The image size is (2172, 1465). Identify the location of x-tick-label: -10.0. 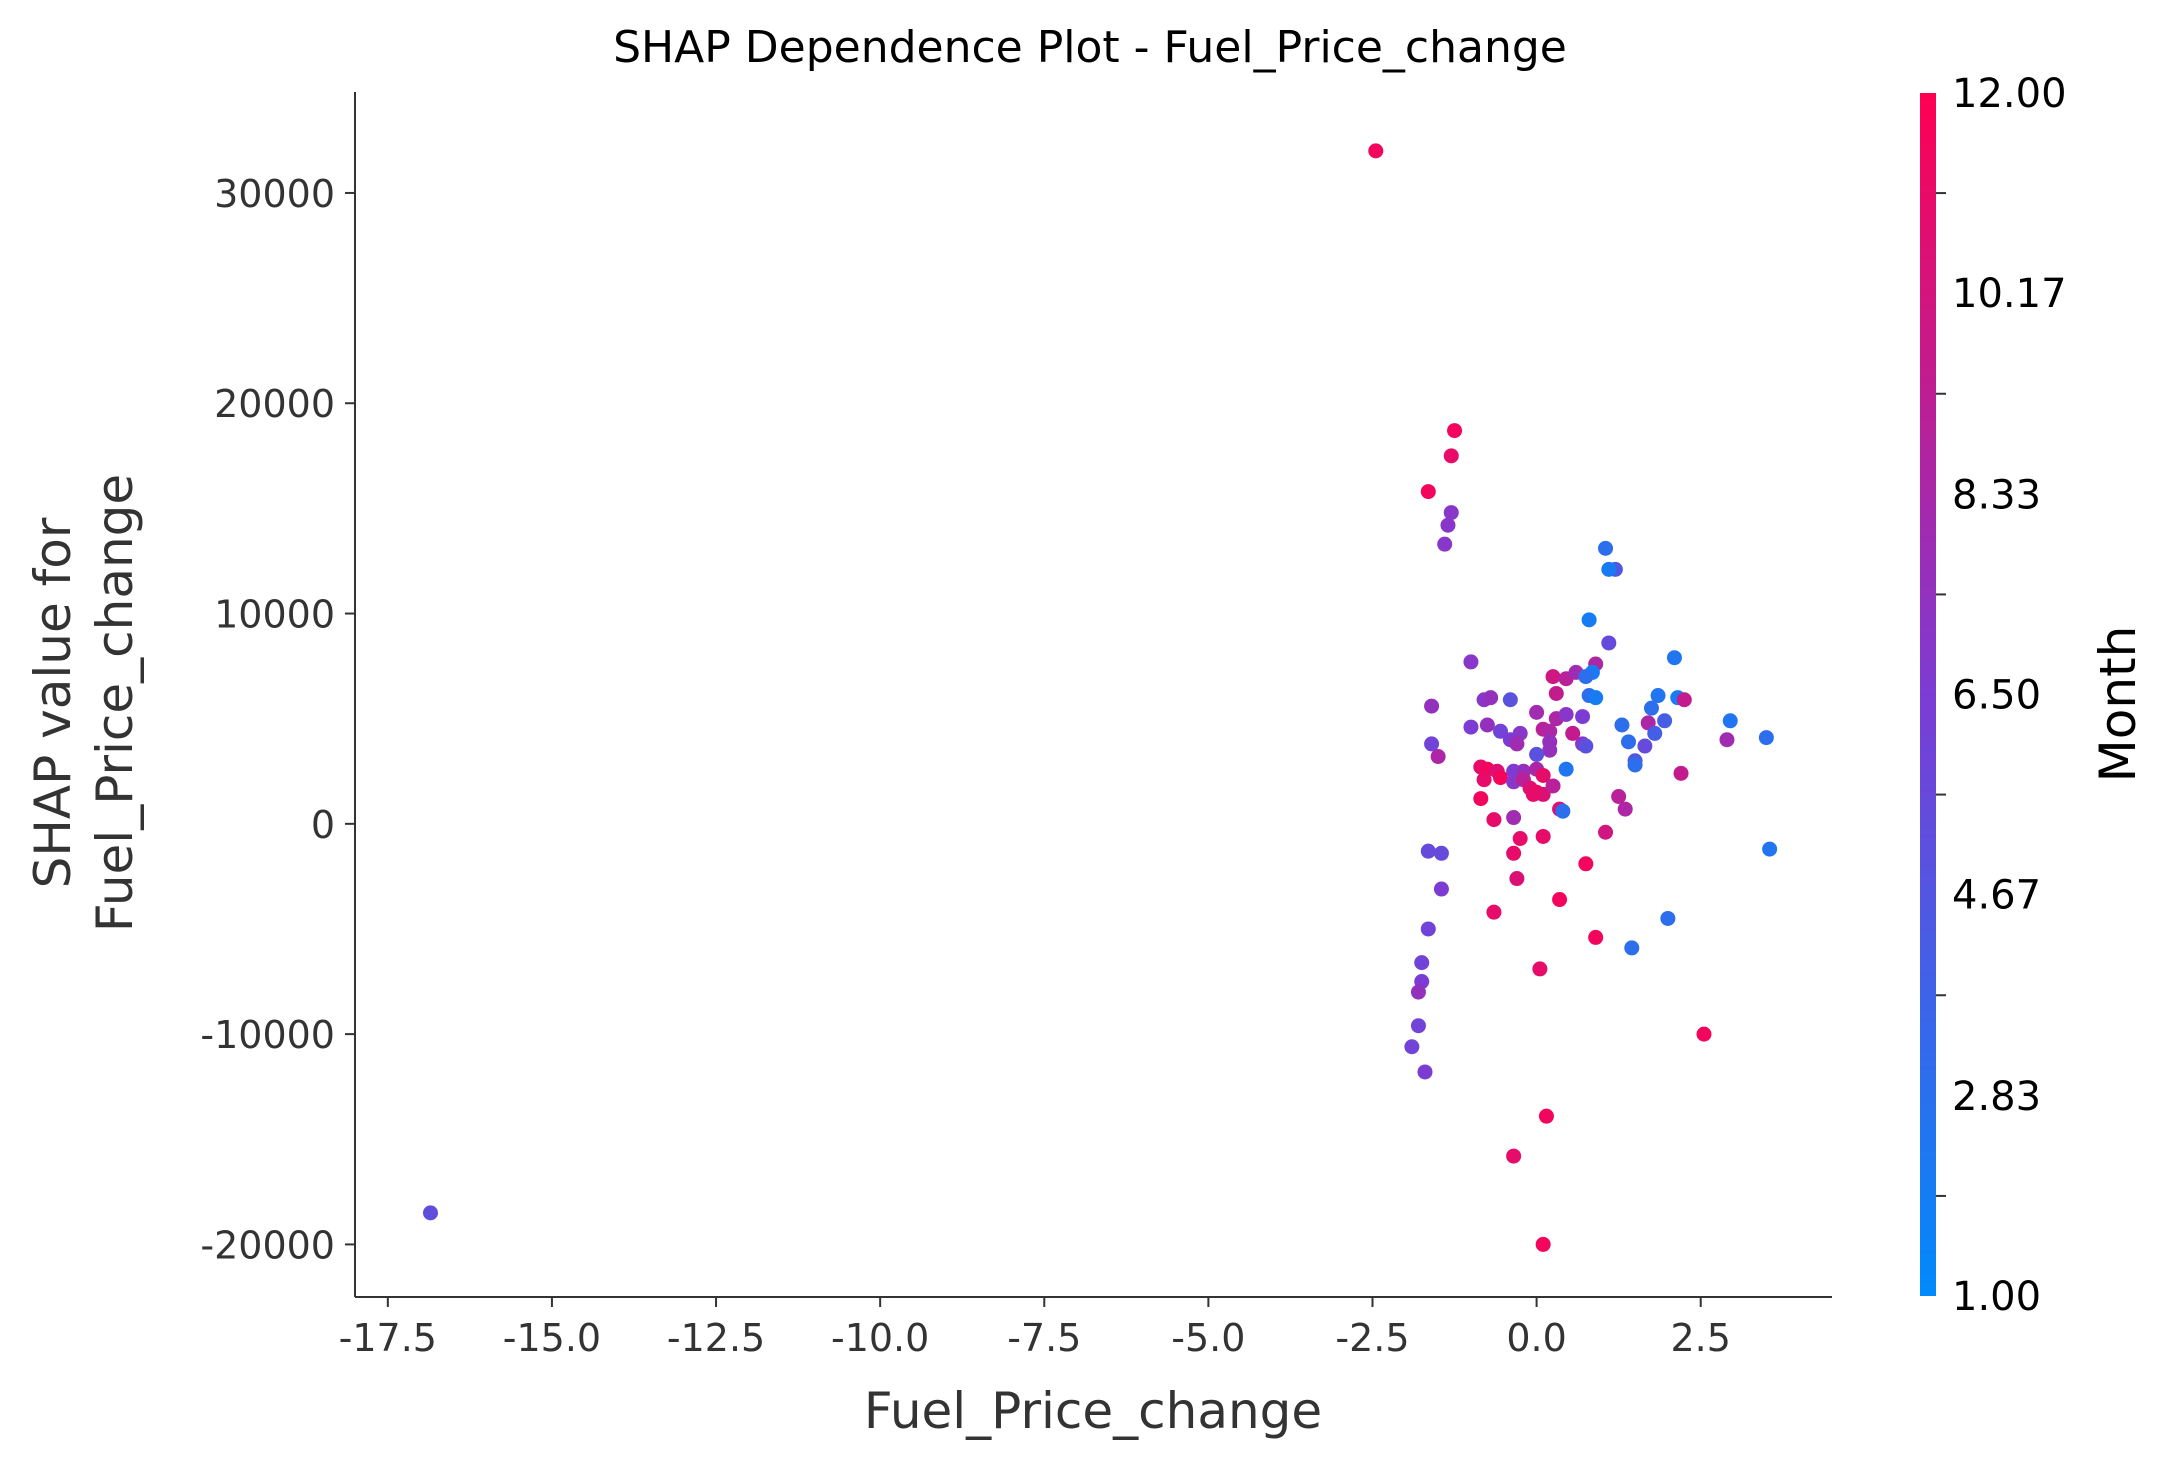
(880, 1338).